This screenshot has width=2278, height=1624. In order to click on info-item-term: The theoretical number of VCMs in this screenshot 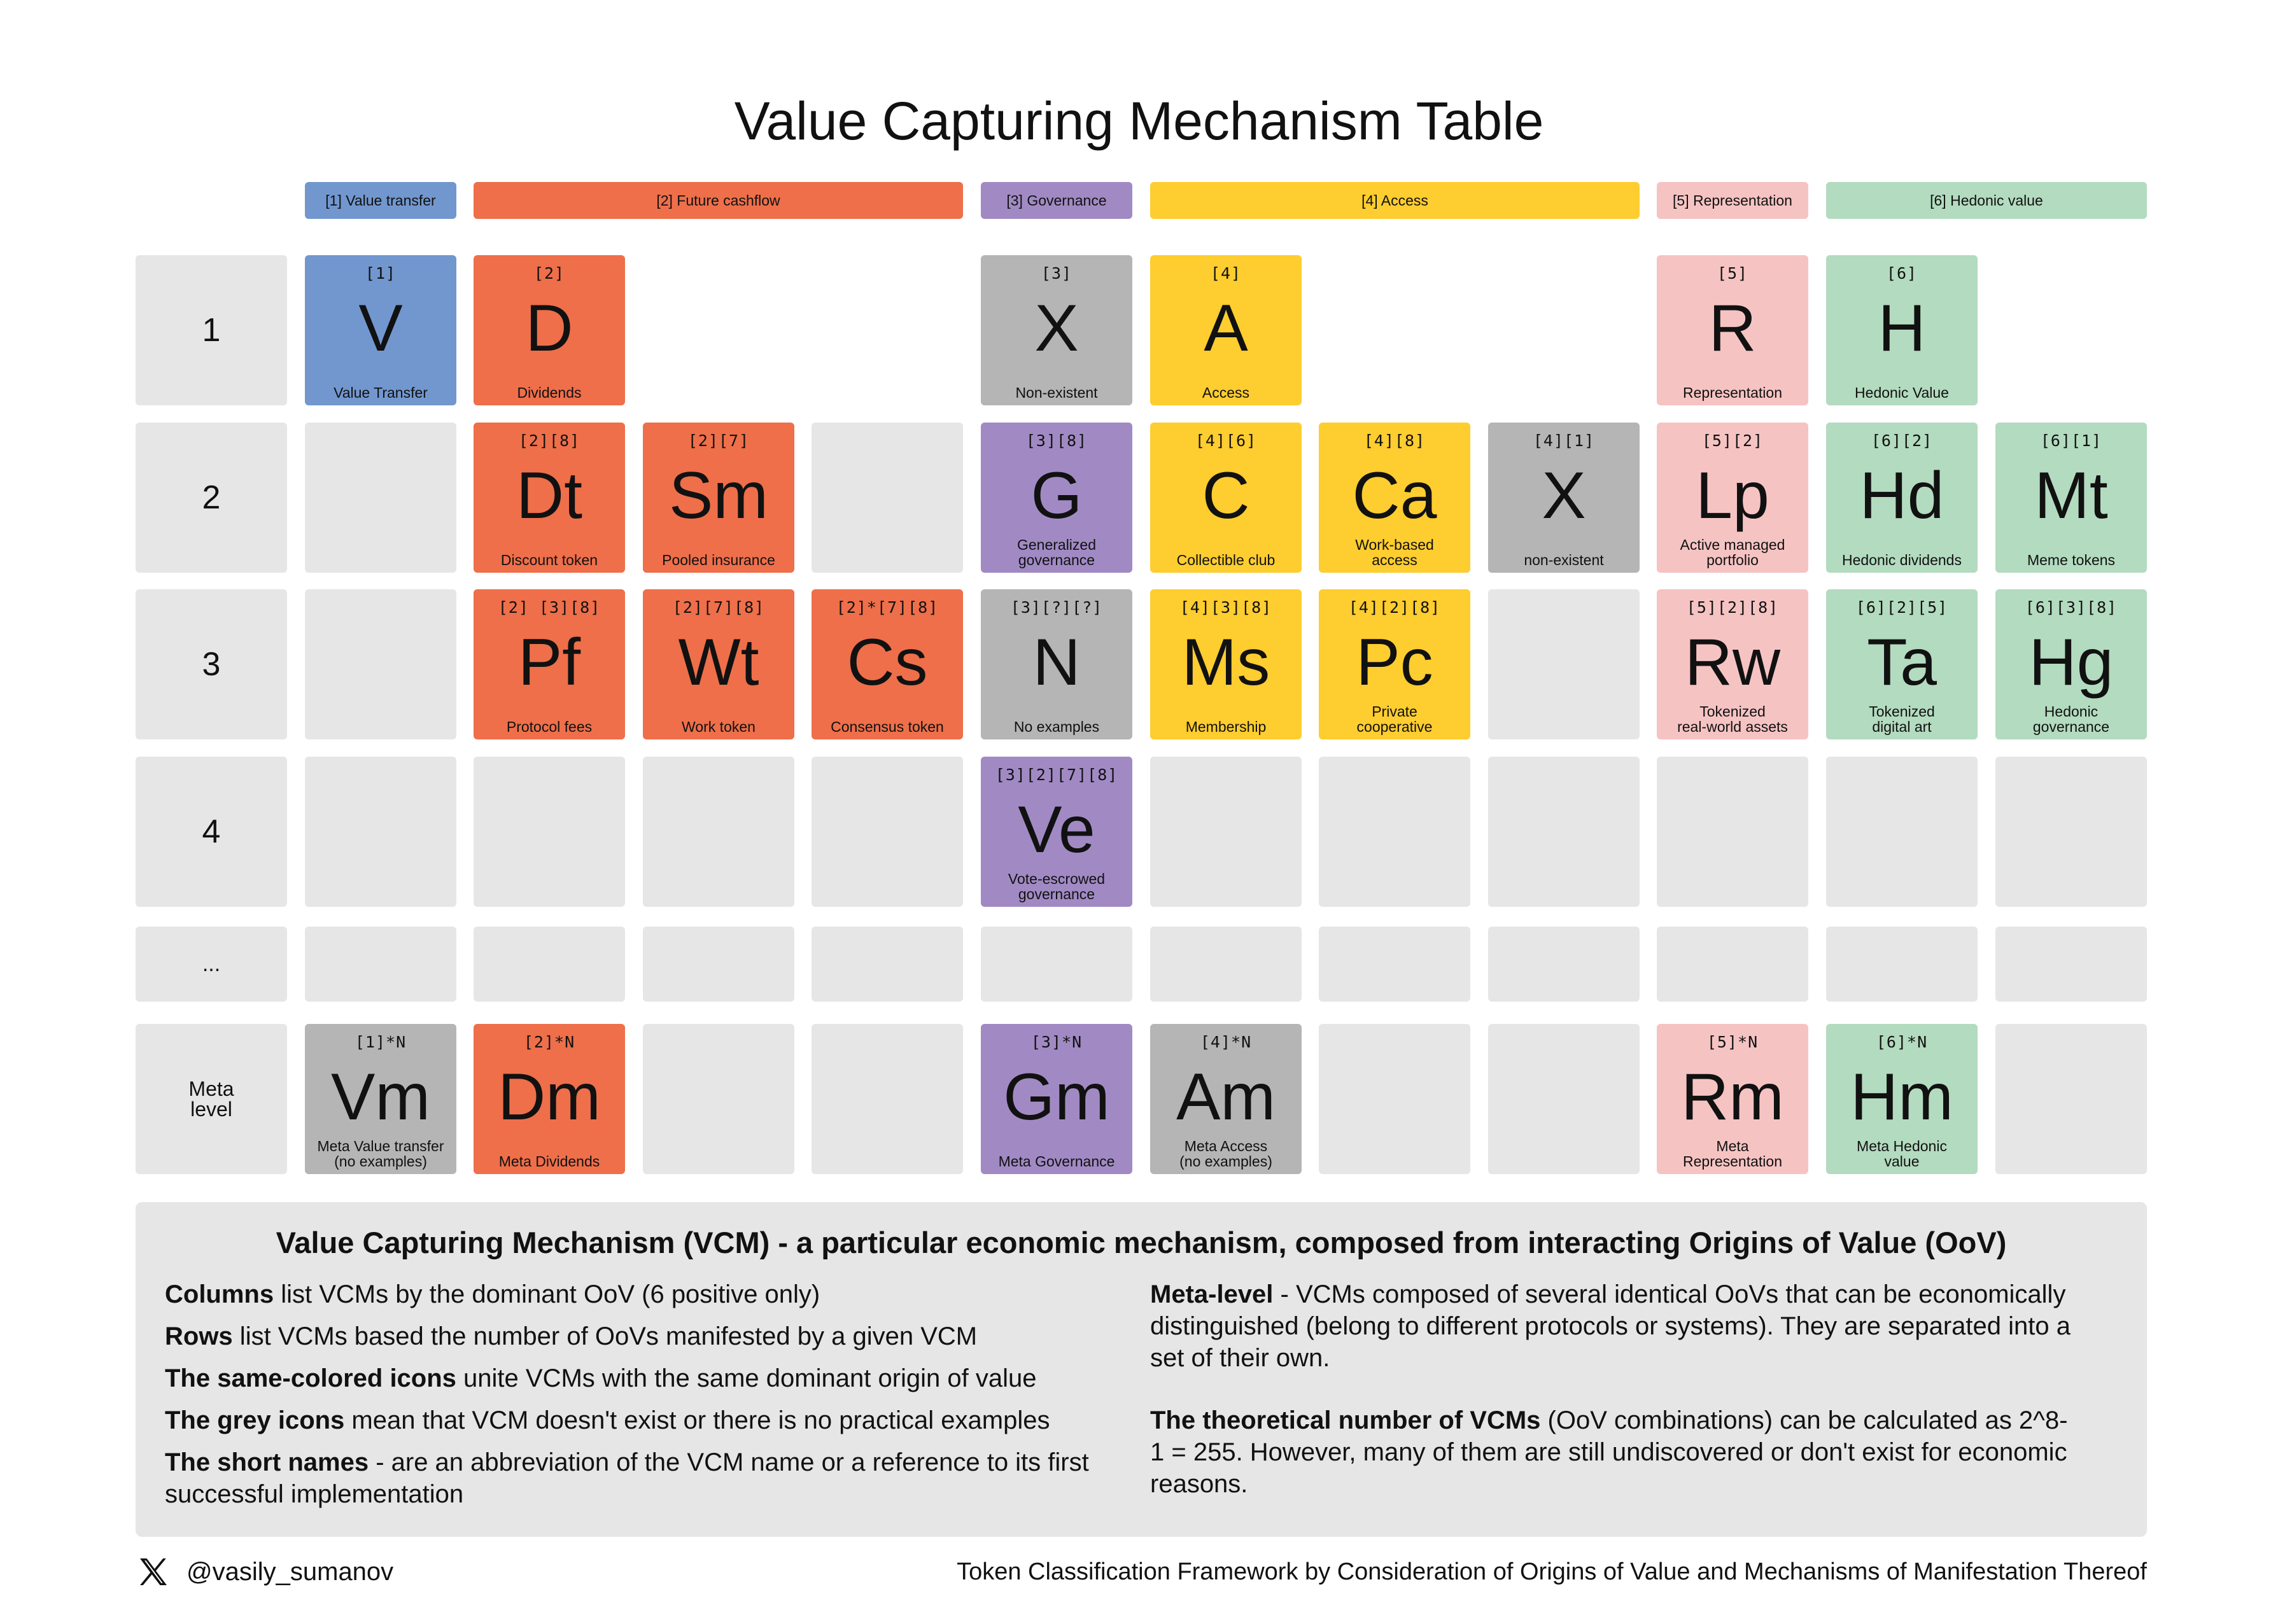, I will do `click(1345, 1420)`.